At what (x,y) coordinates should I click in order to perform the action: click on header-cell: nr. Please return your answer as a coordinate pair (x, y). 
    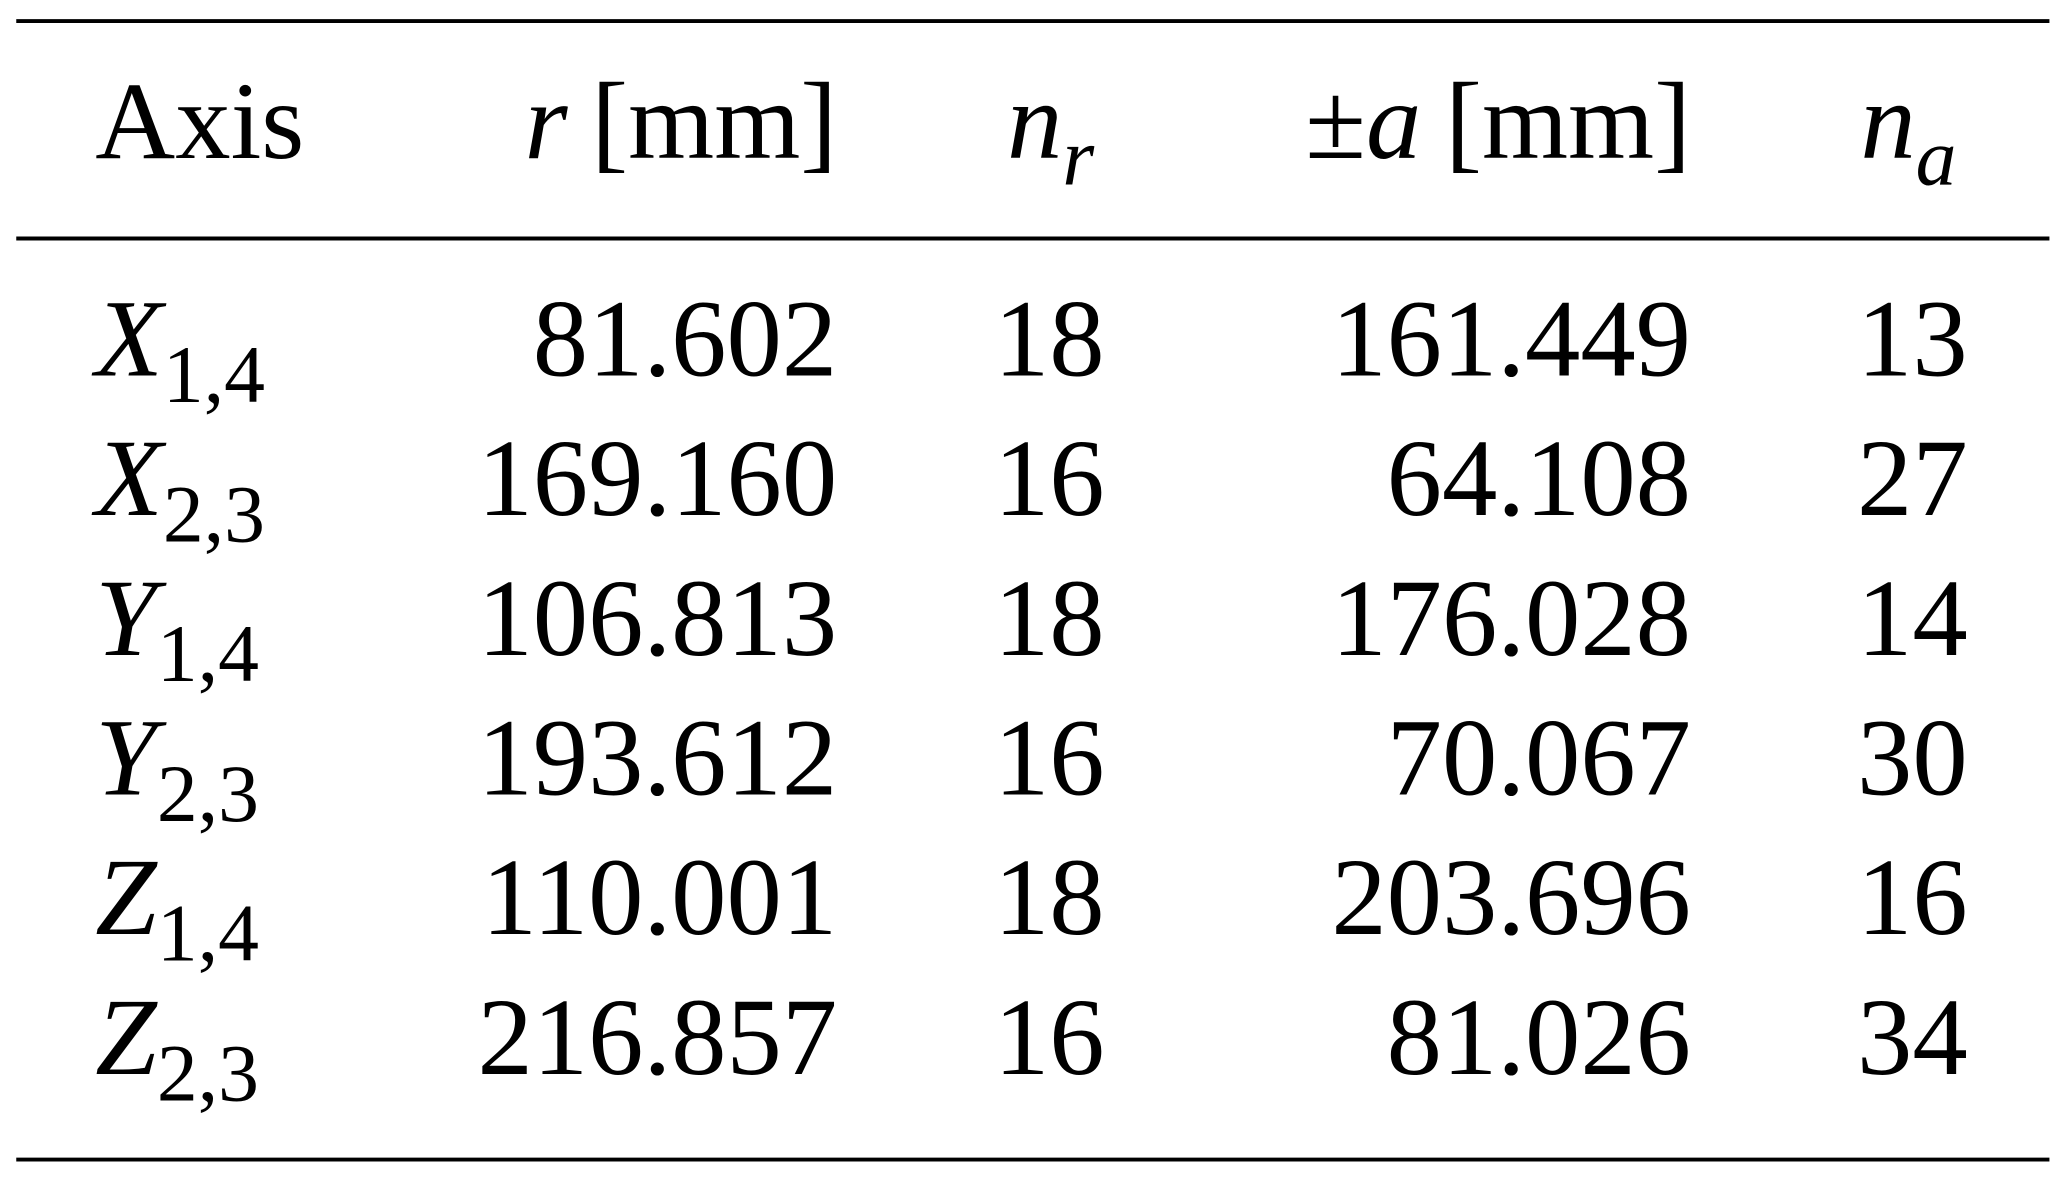
    Looking at the image, I should click on (1051, 130).